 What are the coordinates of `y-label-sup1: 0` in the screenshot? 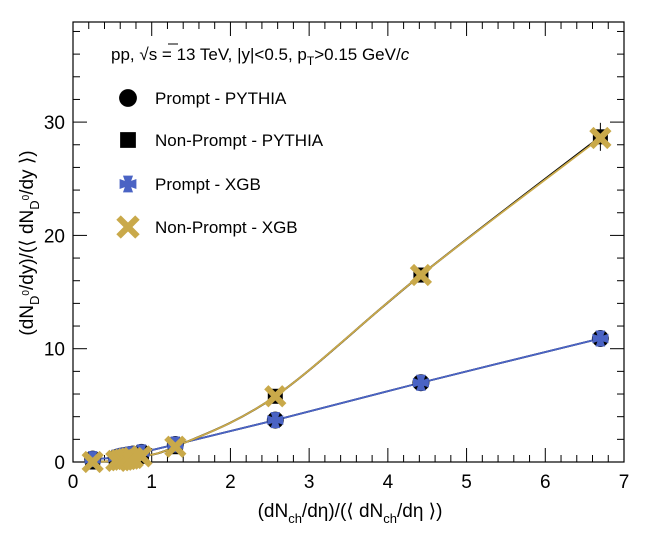 It's located at (26, 293).